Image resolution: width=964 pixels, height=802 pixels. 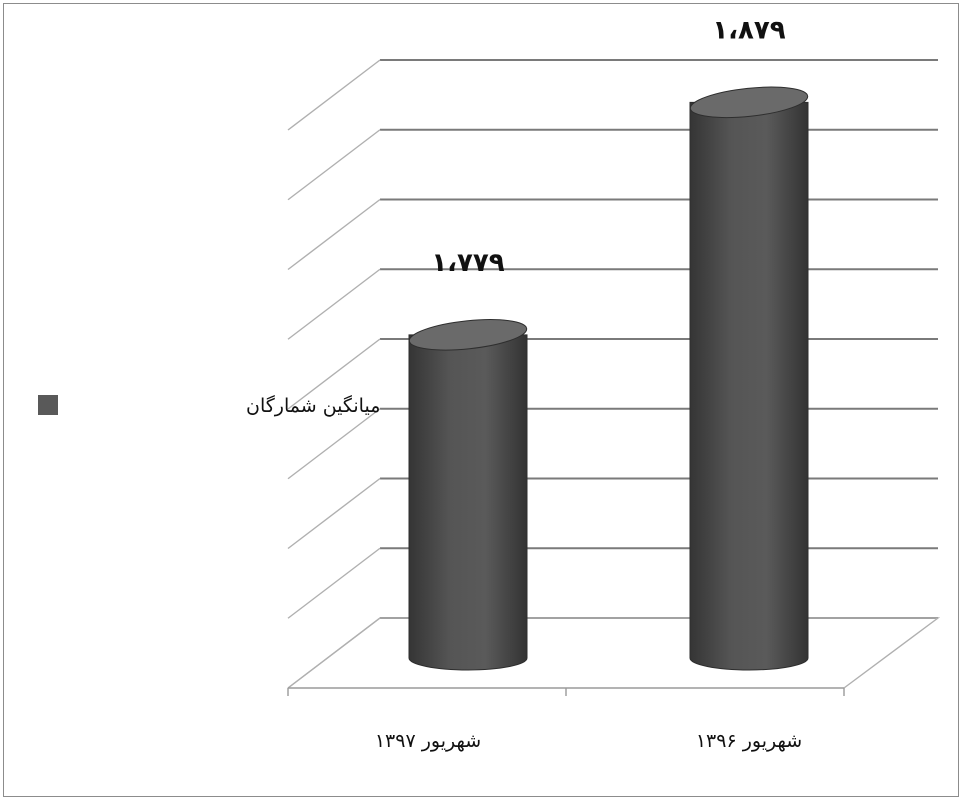 I want to click on x-axis, so click(x=614, y=656).